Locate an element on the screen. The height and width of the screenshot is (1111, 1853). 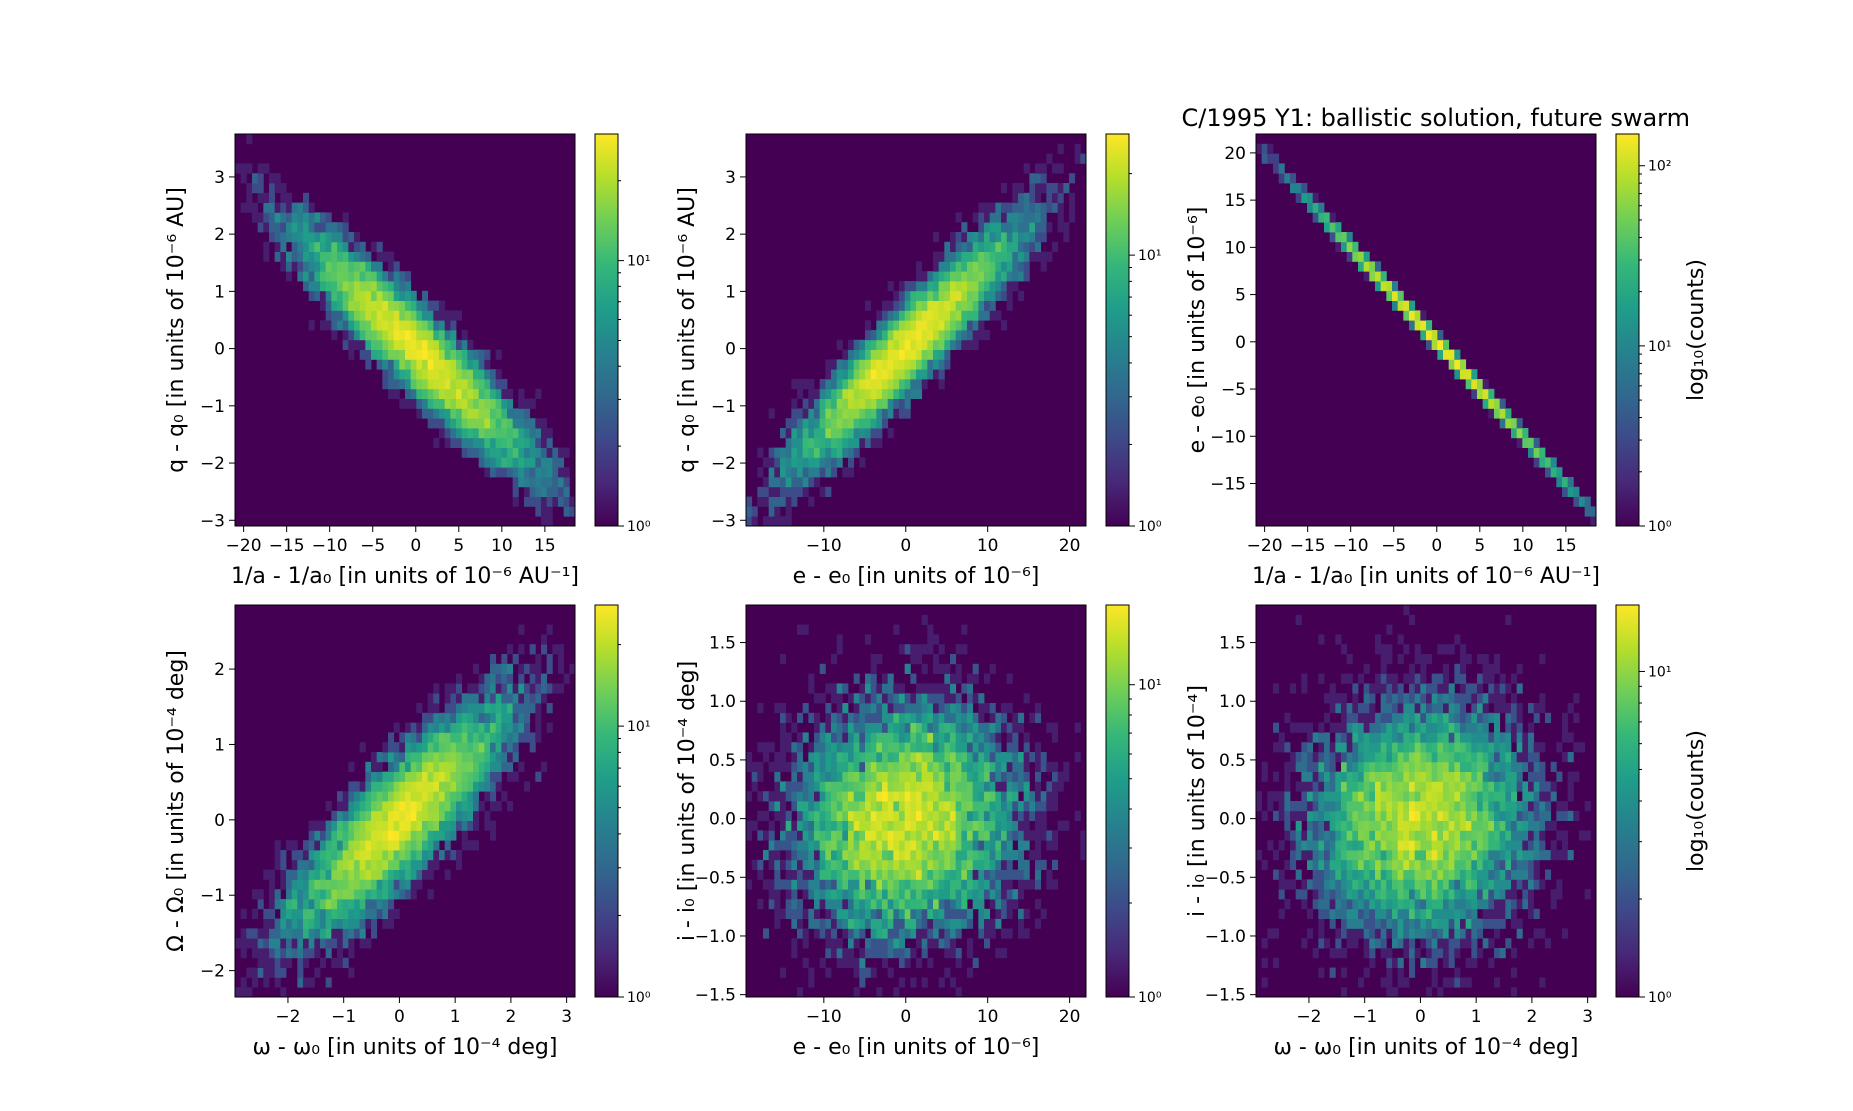
colorbar-tick-label: 10⁰ is located at coordinates (639, 998).